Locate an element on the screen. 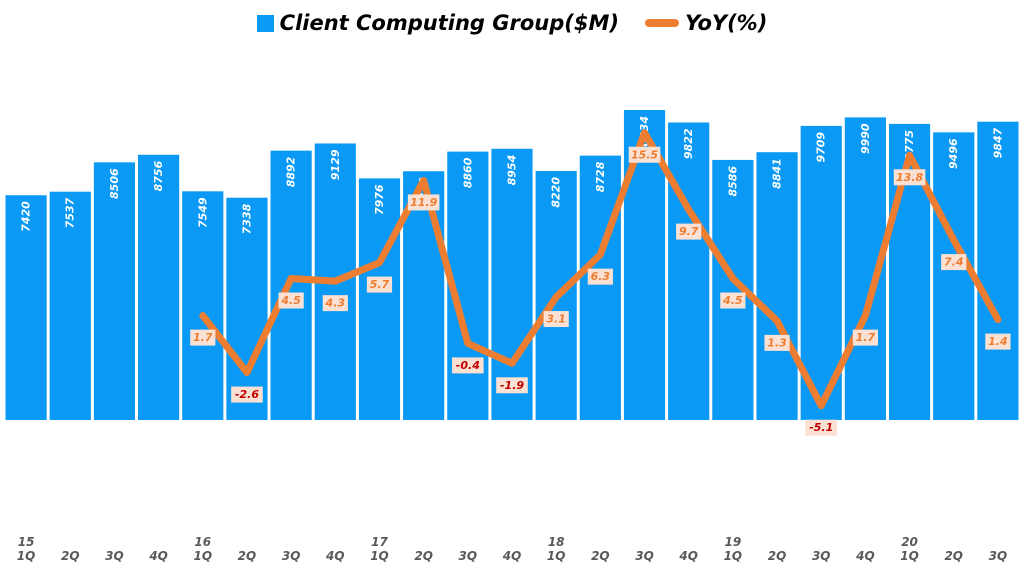 Image resolution: width=1024 pixels, height=581 pixels. yoy-label-9: 6.3 is located at coordinates (601, 276).